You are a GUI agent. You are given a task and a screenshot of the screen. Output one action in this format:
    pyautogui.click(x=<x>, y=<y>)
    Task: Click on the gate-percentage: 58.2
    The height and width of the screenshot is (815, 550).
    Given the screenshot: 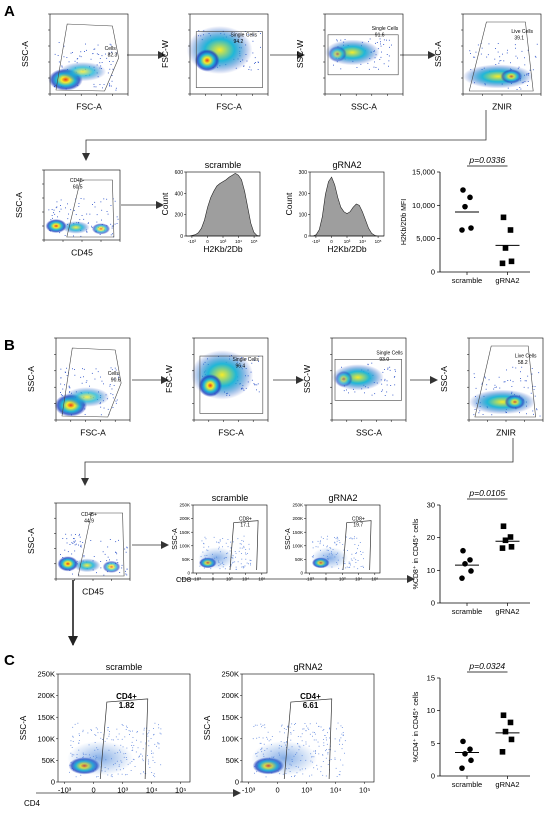 What is the action you would take?
    pyautogui.click(x=523, y=363)
    